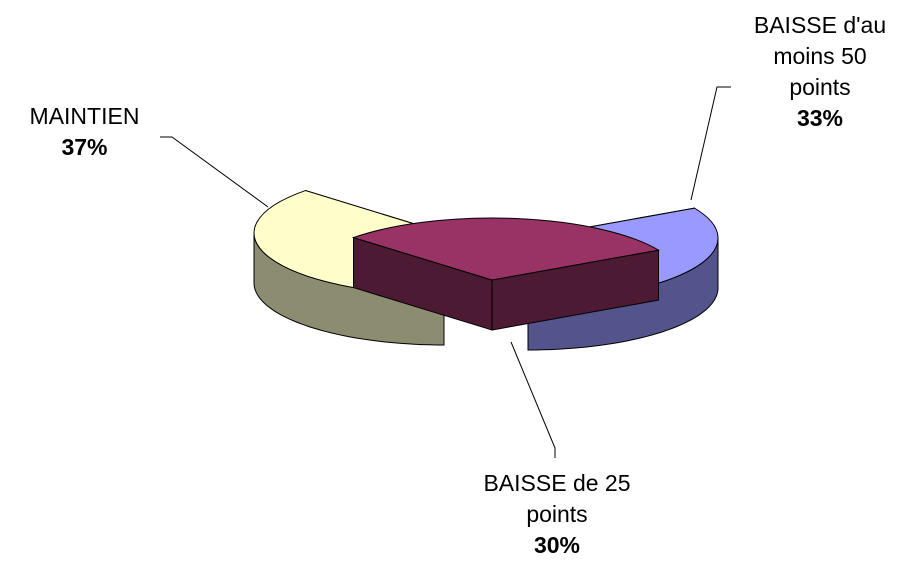 Image resolution: width=922 pixels, height=577 pixels. I want to click on pie-slices, so click(486, 270).